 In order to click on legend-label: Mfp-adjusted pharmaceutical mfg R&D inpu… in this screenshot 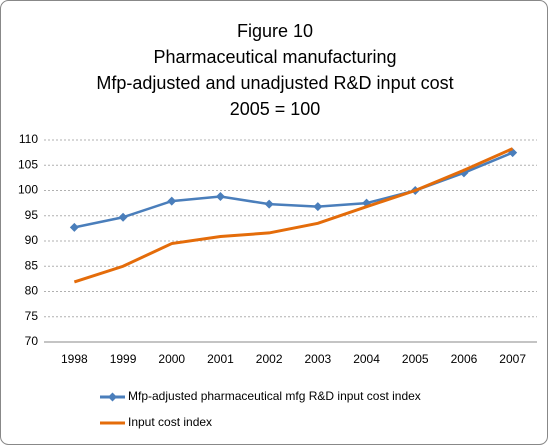, I will do `click(274, 396)`.